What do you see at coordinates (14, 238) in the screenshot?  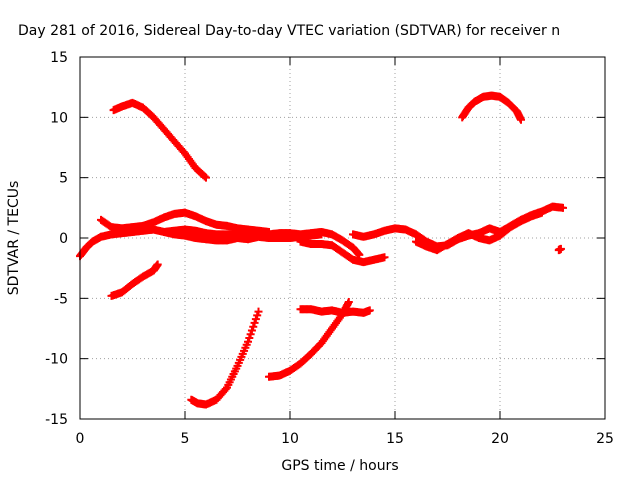 I see `y-axis-label: SDTVAR / TECUs` at bounding box center [14, 238].